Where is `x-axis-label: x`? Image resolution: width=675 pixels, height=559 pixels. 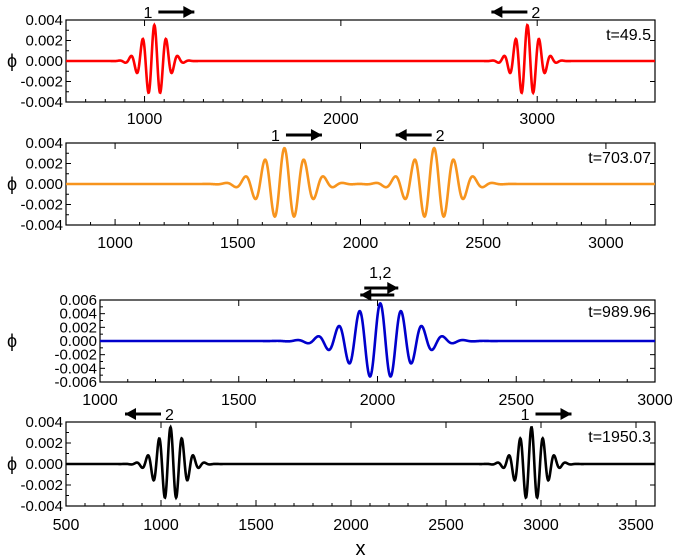
x-axis-label: x is located at coordinates (361, 548).